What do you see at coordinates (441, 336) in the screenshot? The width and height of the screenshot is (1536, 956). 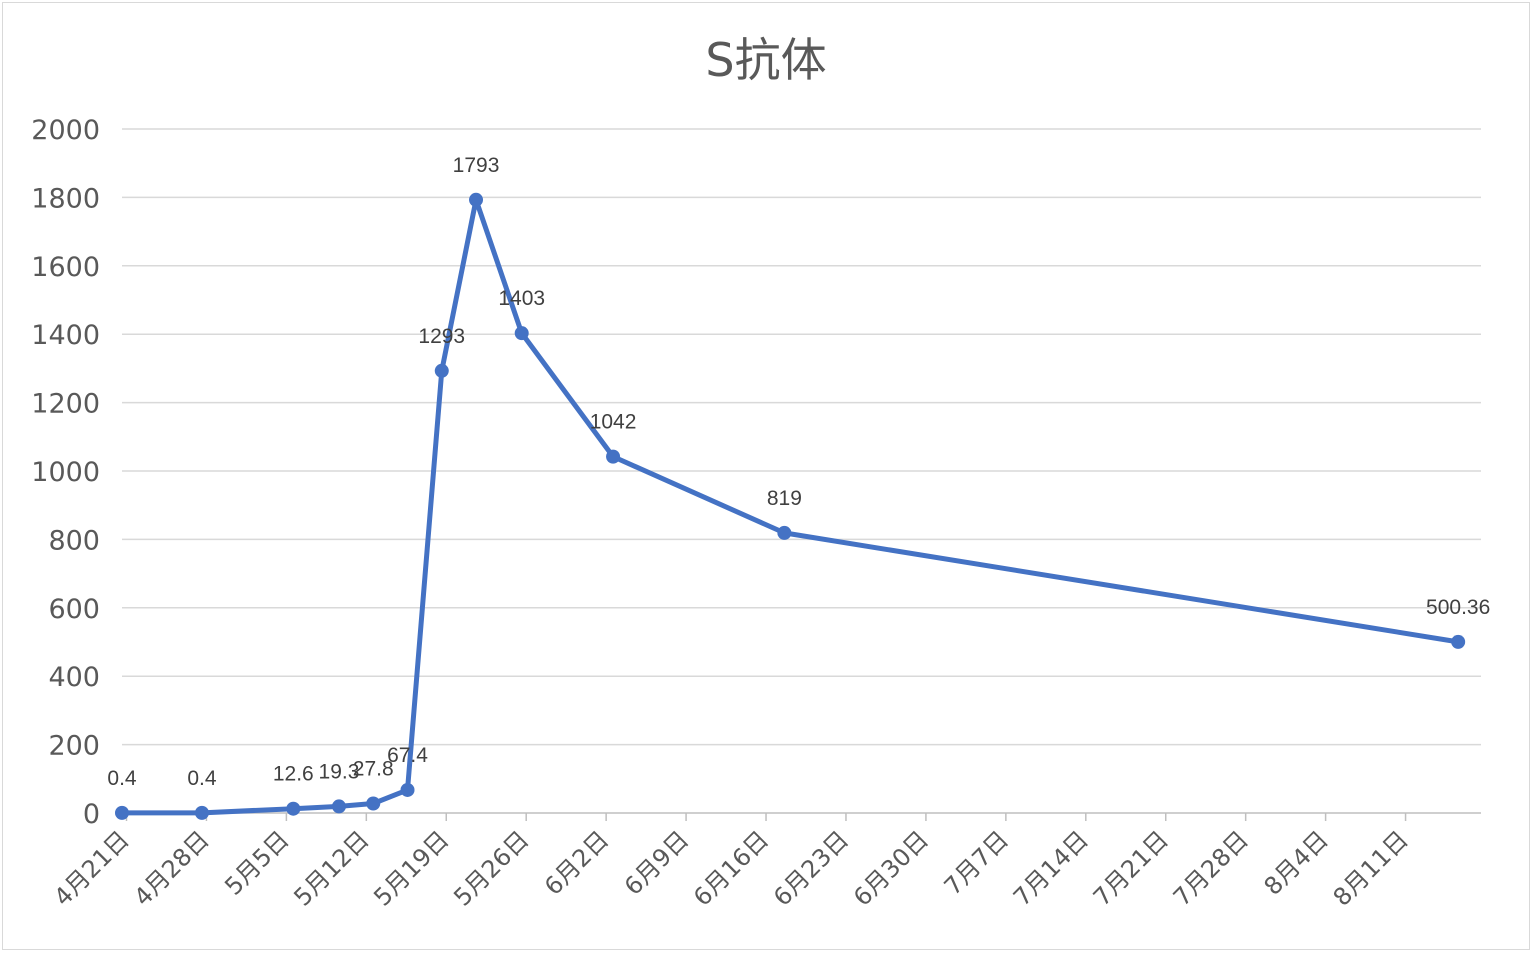 I see `data-label: 1293` at bounding box center [441, 336].